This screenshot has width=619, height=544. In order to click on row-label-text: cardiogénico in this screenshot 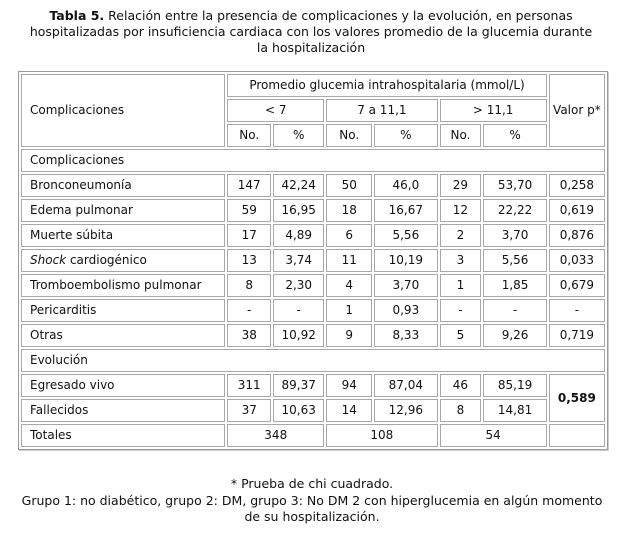, I will do `click(108, 260)`.